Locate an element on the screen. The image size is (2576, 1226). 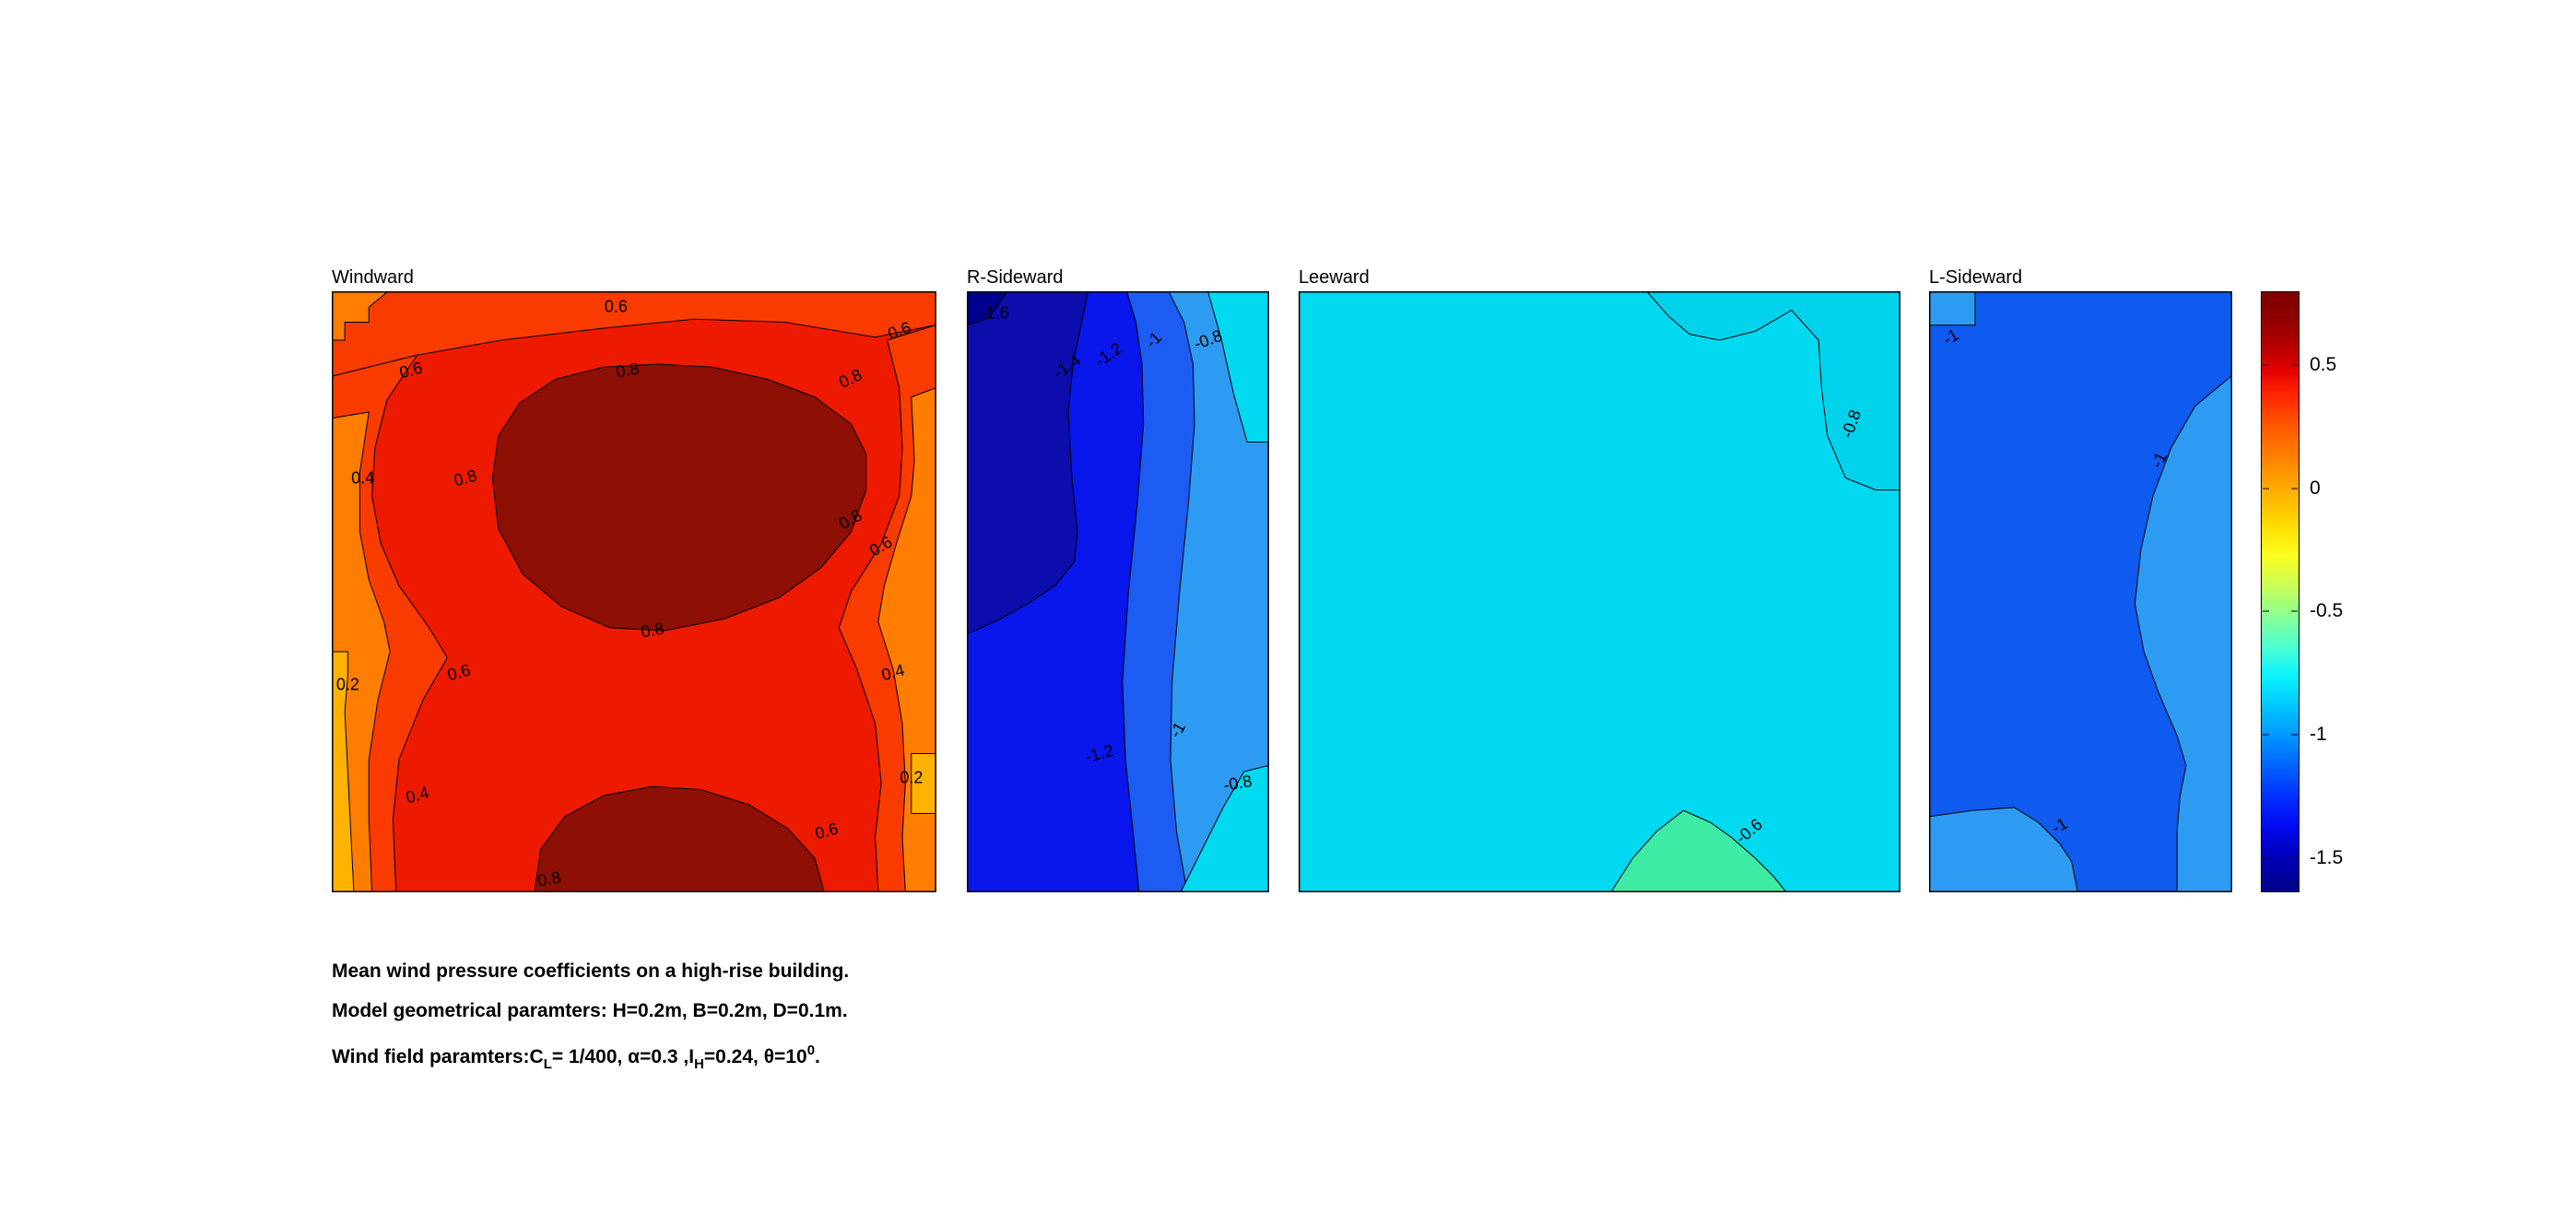
leeward-panel: Leeward -0.8 -0.6 is located at coordinates (1600, 579).